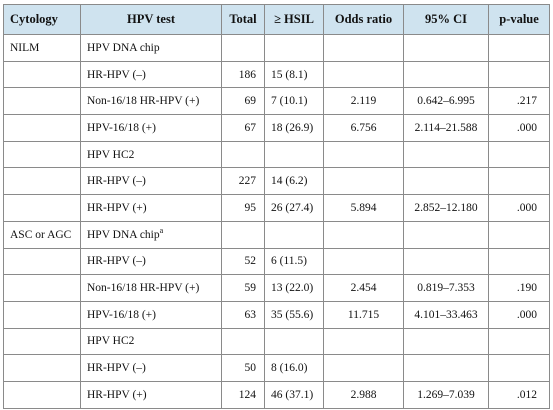  Describe the element at coordinates (294, 394) in the screenshot. I see `hsil-cell: 46 (37.1)` at that location.